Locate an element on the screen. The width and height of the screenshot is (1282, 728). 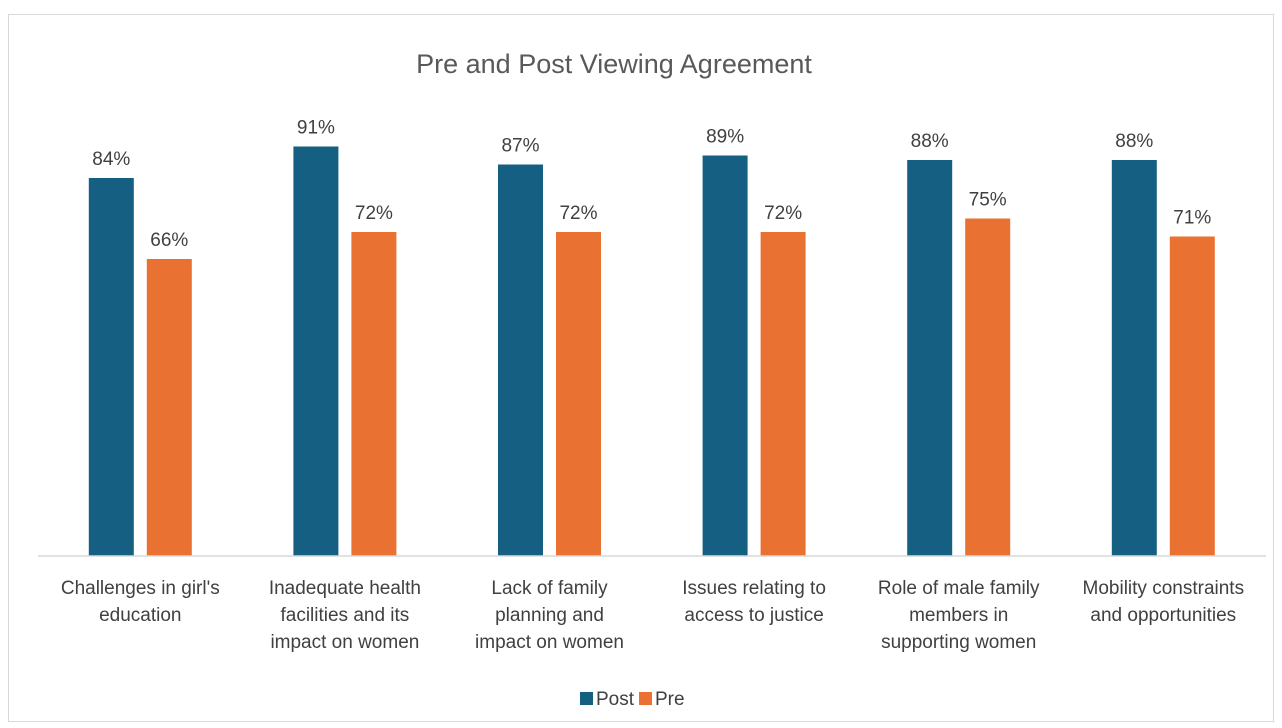
legend-label-post: Post is located at coordinates (615, 699).